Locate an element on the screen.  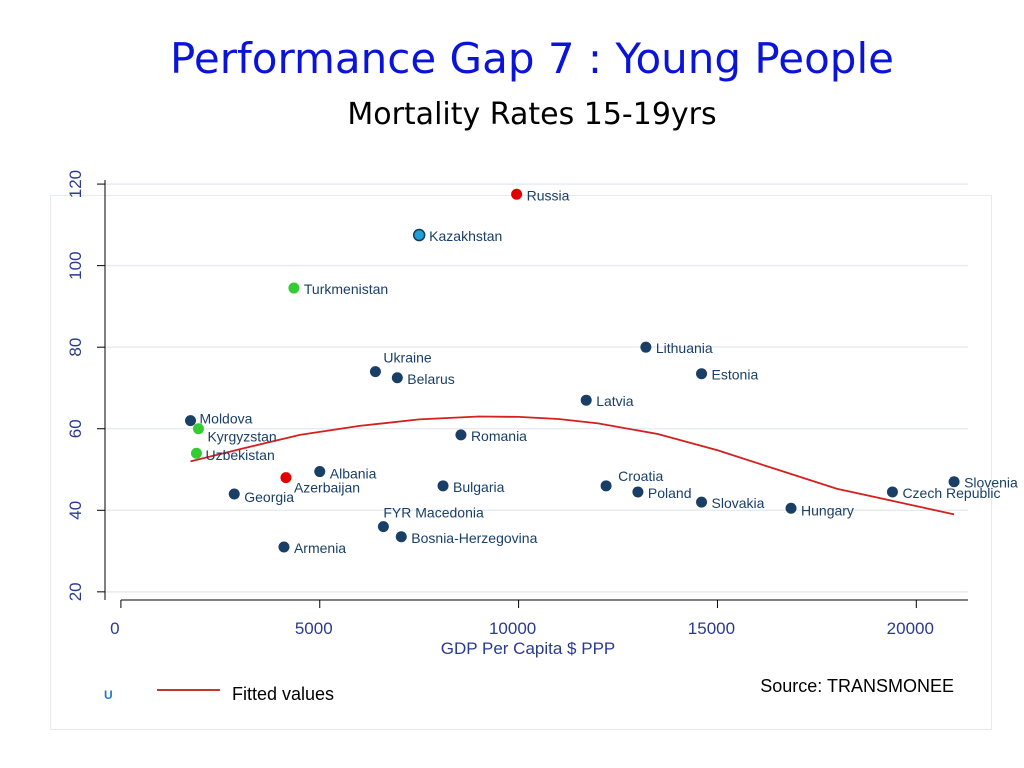
x-tick-label: 0 is located at coordinates (114, 628).